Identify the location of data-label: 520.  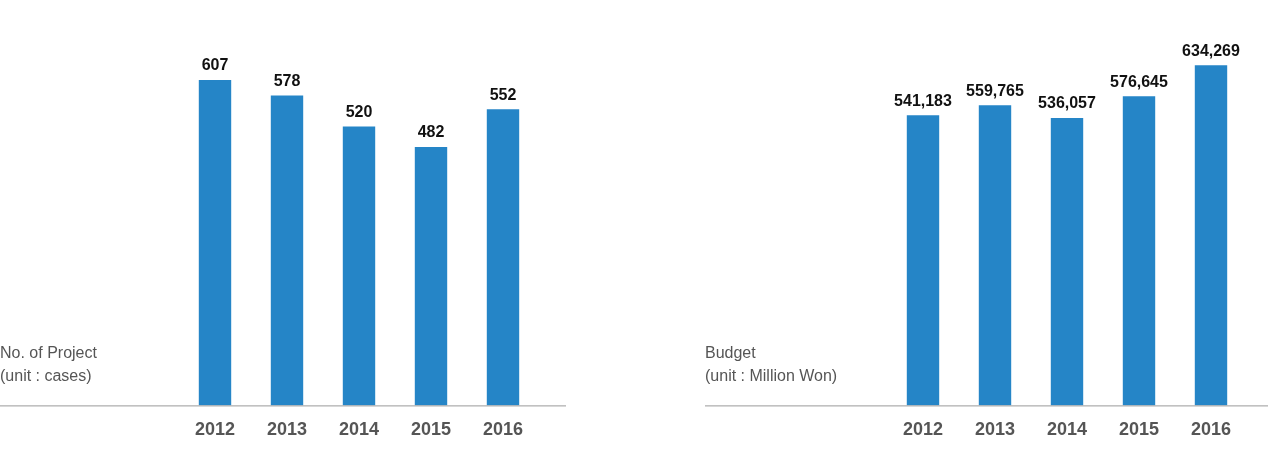
(359, 111).